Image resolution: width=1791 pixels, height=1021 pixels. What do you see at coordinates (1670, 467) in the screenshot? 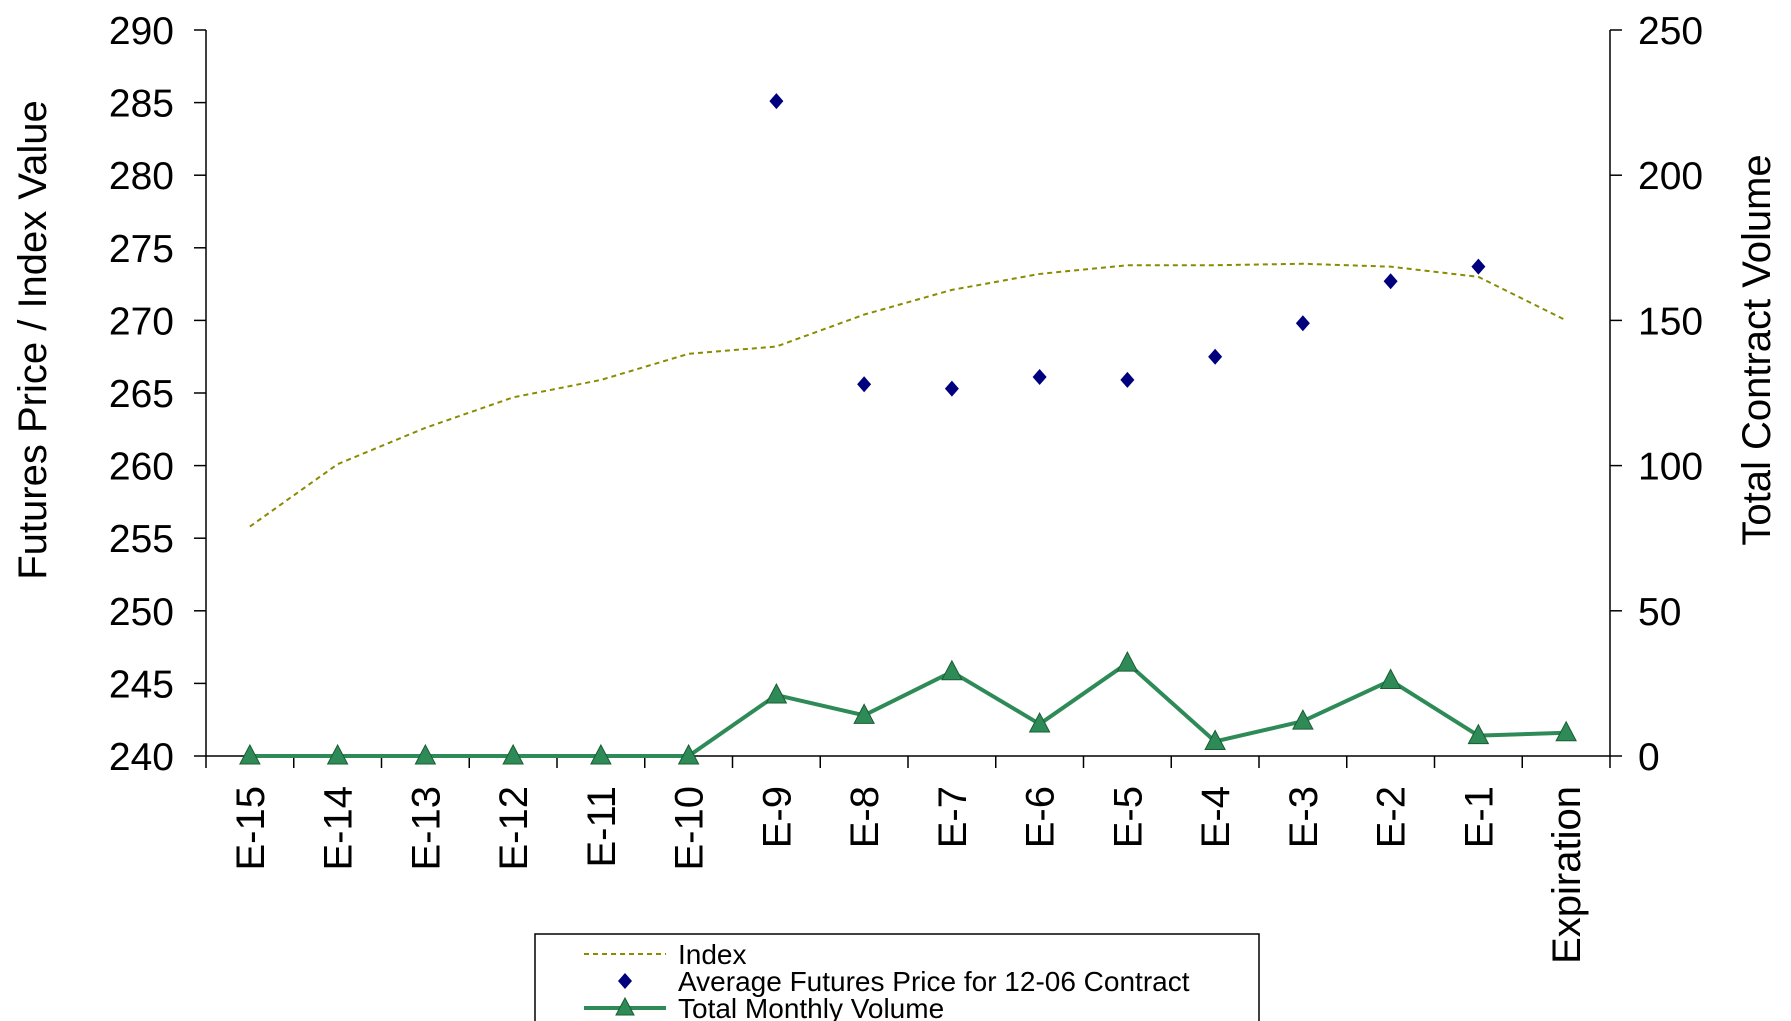
I see `right-tick-label: 100` at bounding box center [1670, 467].